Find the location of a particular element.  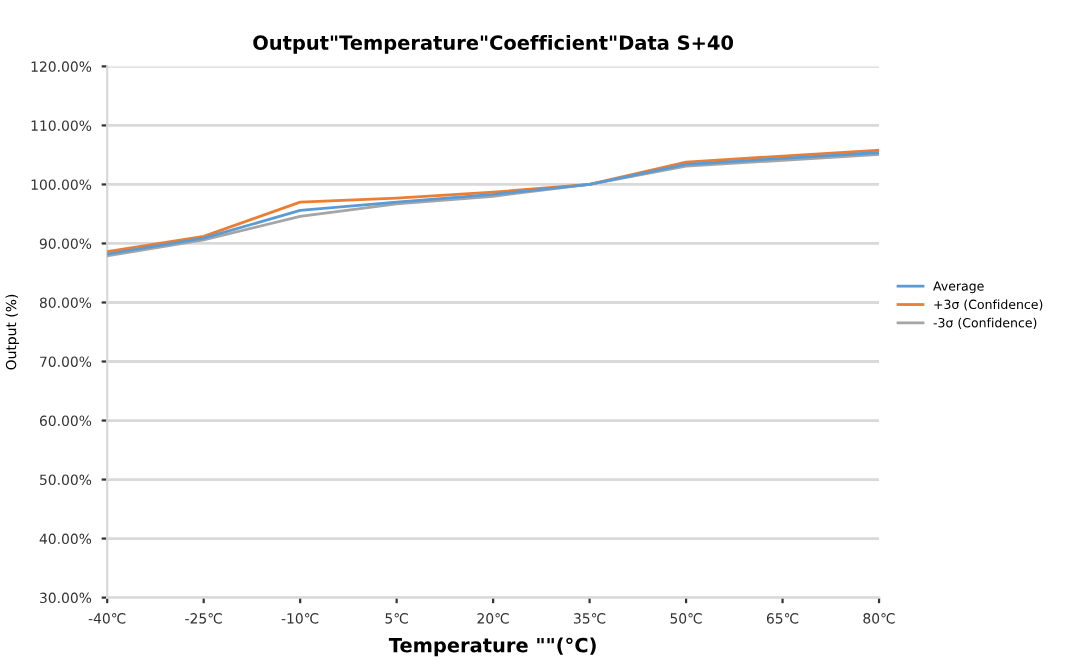

chart-title: Output"Temperature"Coefficient"Data S+40 is located at coordinates (493, 44).